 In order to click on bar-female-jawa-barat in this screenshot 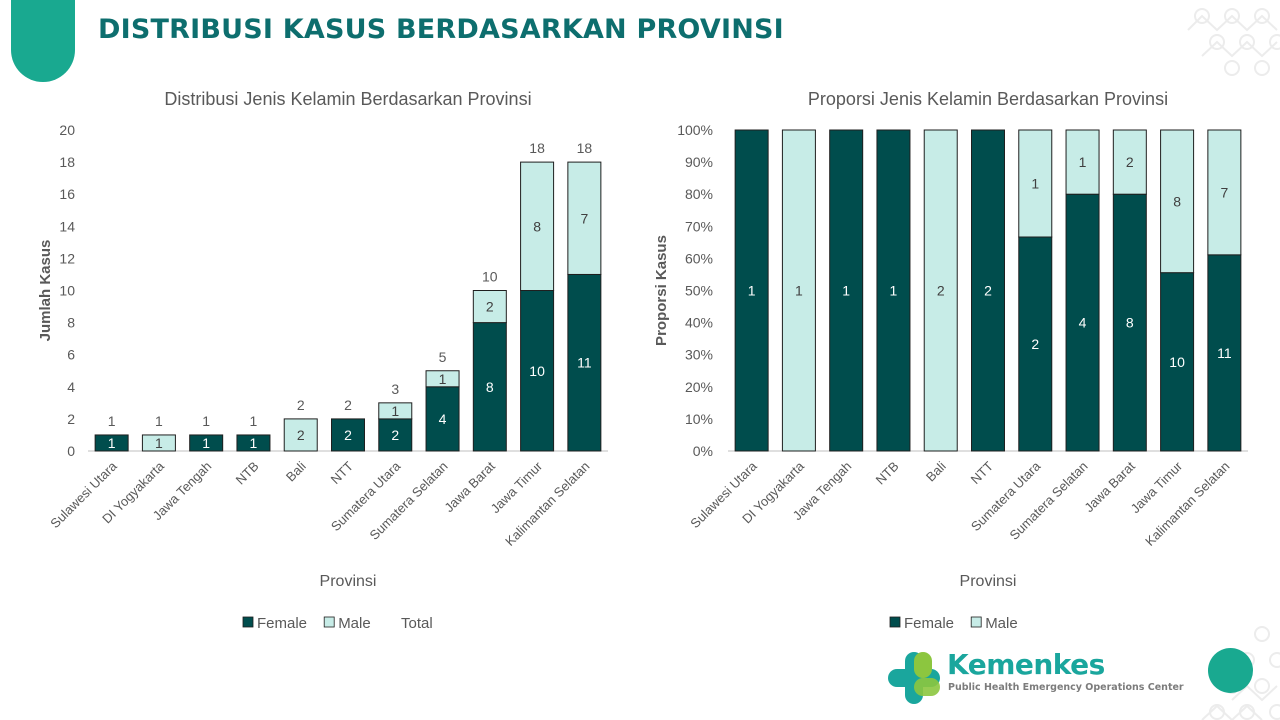, I will do `click(1129, 322)`.